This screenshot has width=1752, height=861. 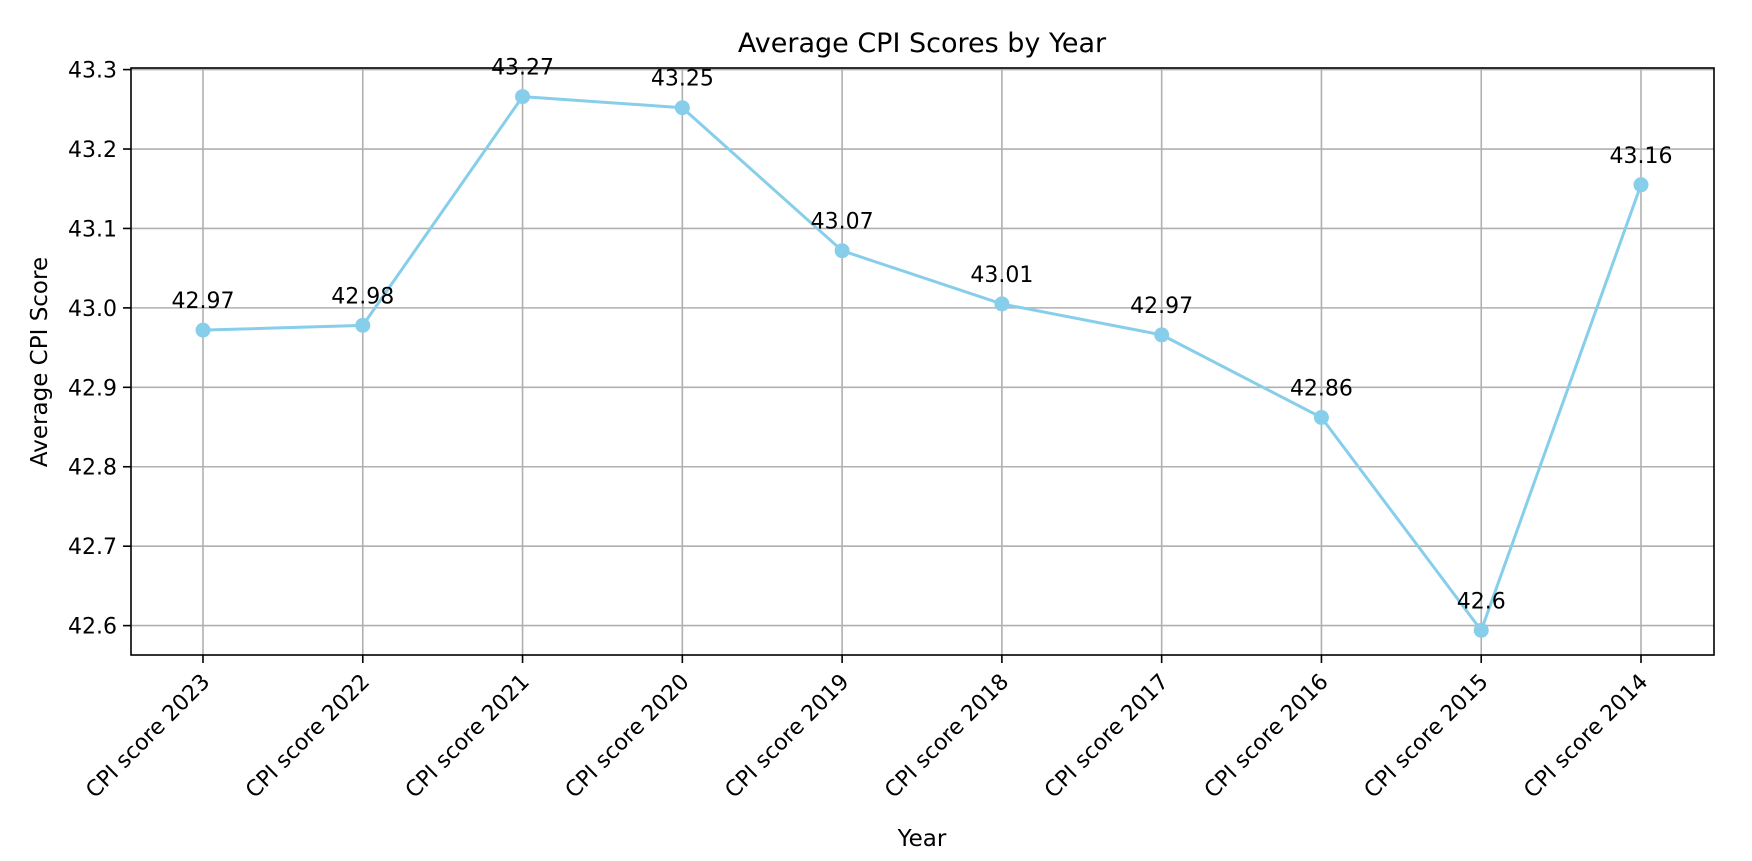 I want to click on y-tick-label: 43.0, so click(x=92, y=309).